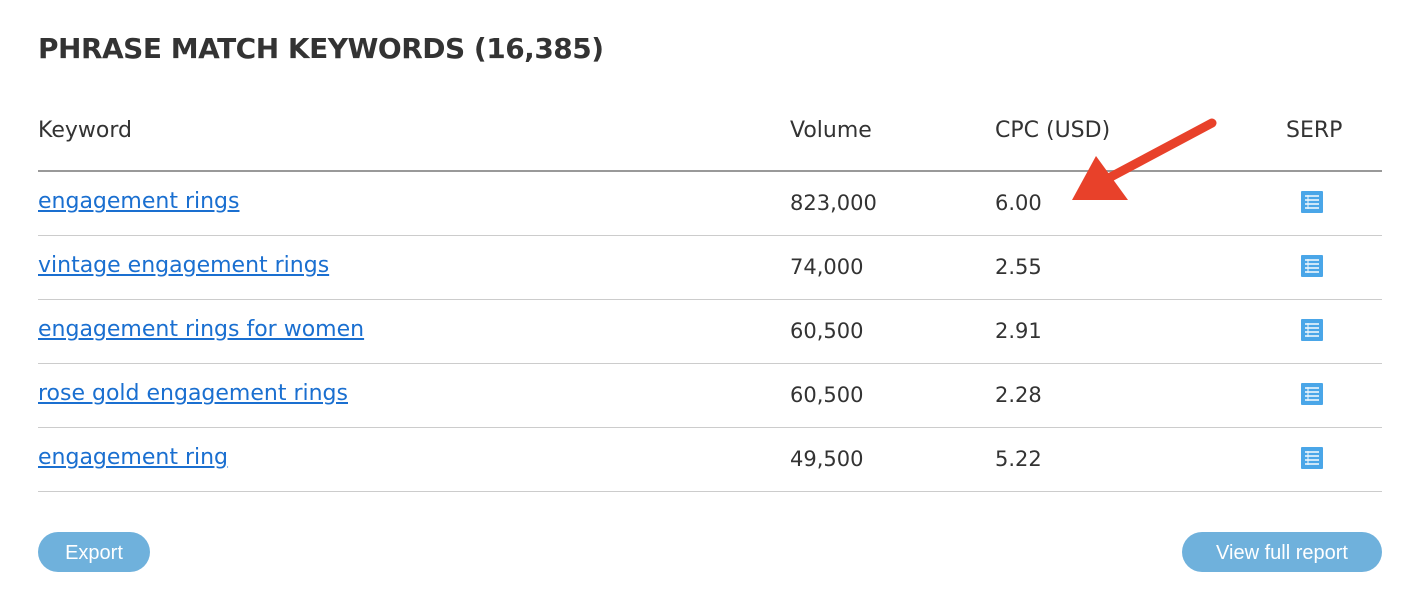 The width and height of the screenshot is (1402, 606). I want to click on volume-value: 823,000, so click(833, 203).